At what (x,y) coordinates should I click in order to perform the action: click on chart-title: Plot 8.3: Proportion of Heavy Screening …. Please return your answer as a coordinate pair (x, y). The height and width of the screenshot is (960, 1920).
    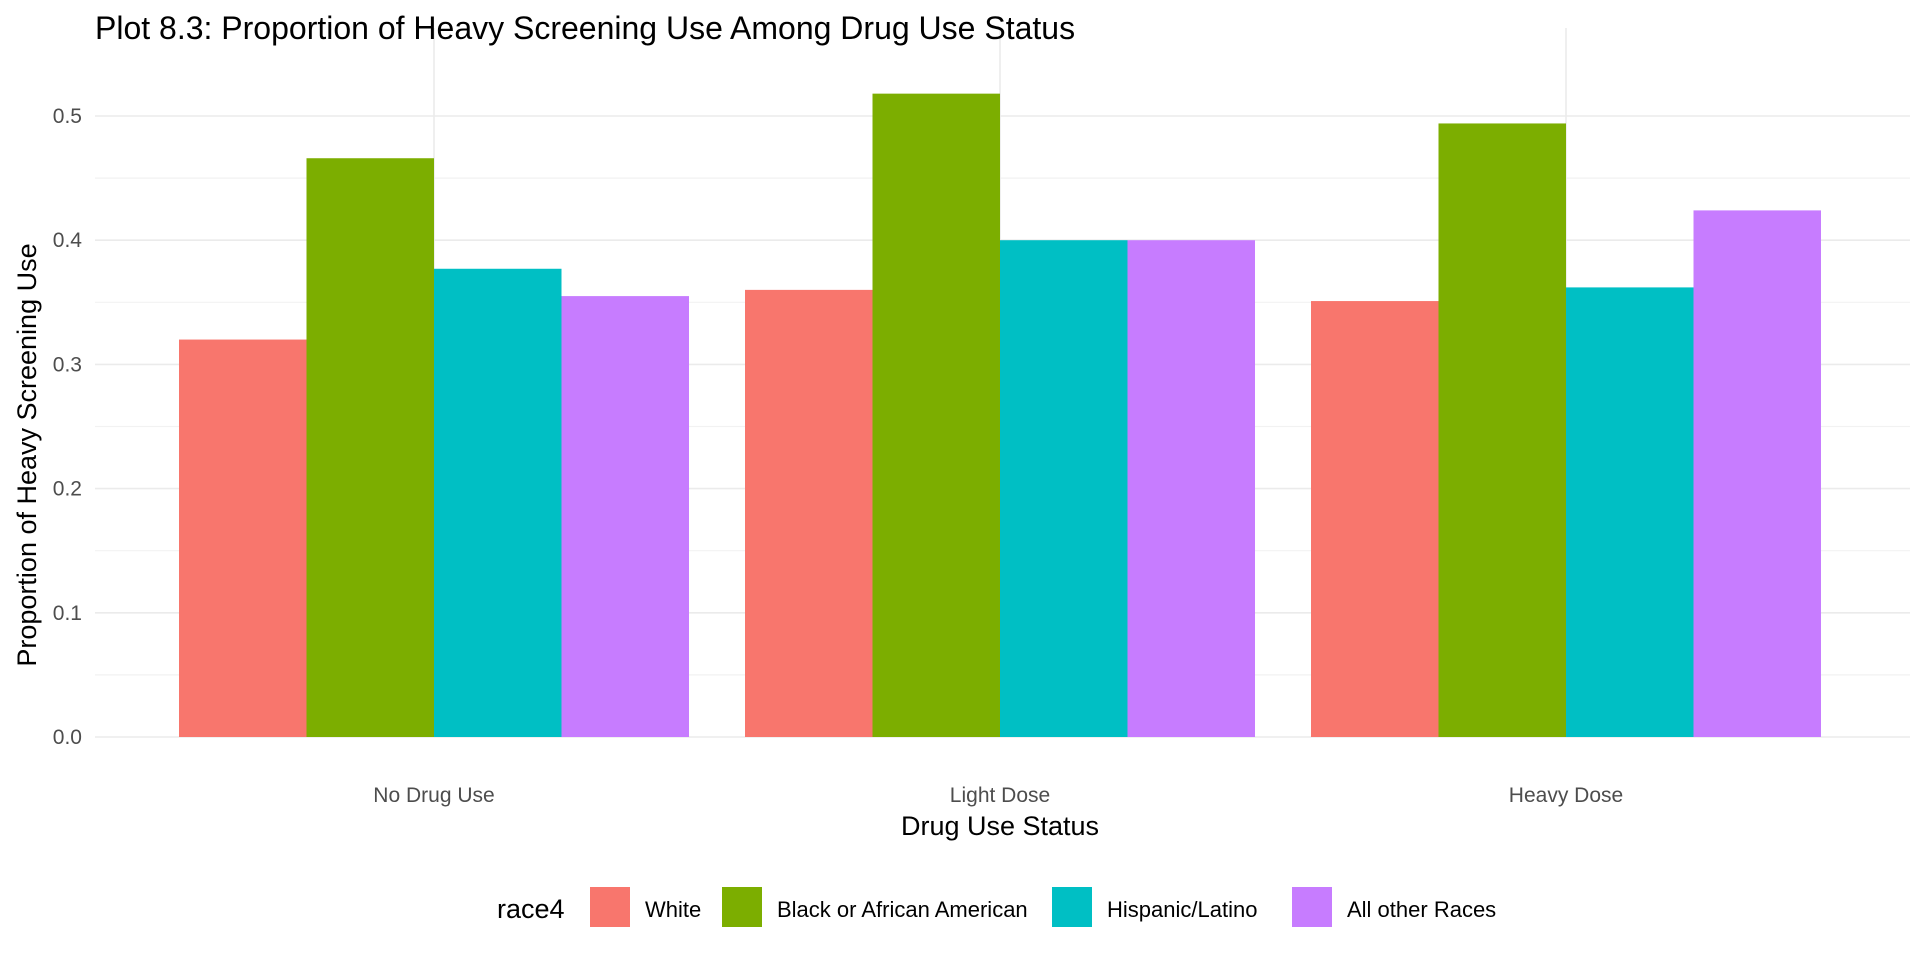
    Looking at the image, I should click on (585, 28).